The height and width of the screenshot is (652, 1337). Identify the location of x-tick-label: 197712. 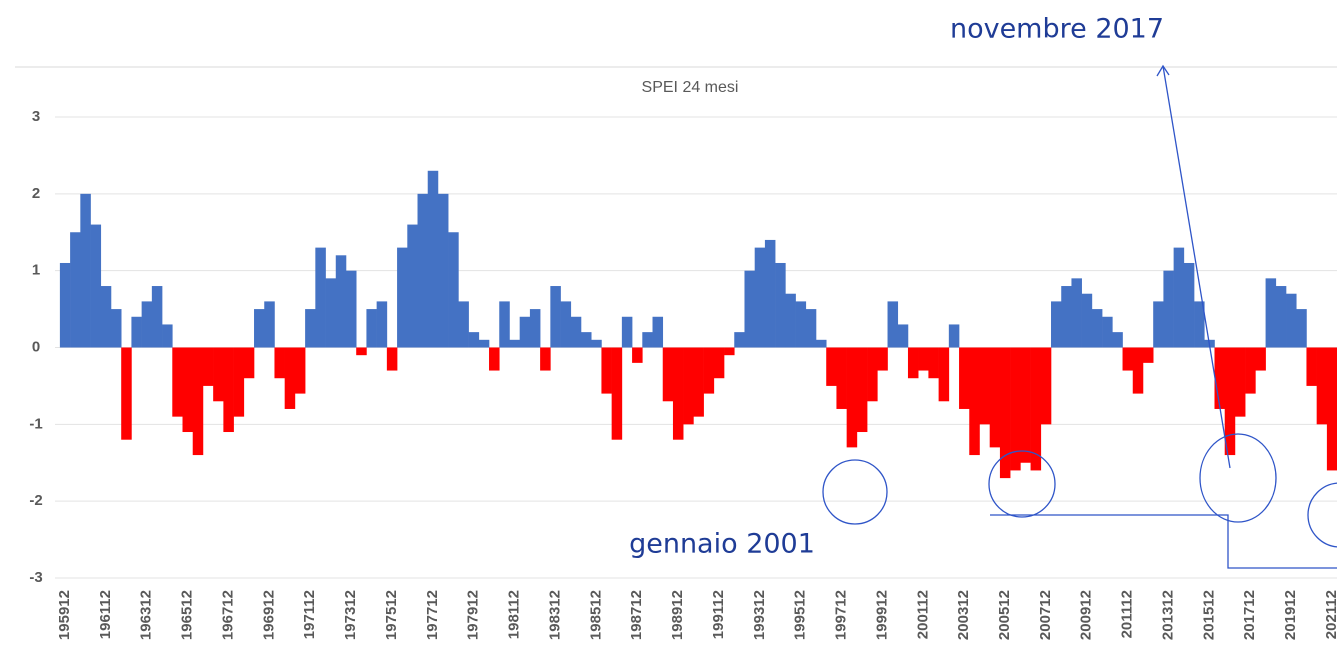
(432, 615).